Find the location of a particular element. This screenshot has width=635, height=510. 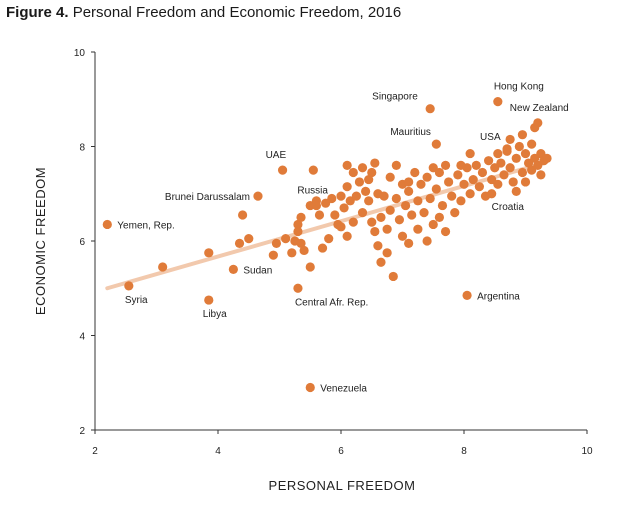

point-label: Yemen, Rep. is located at coordinates (145, 225).